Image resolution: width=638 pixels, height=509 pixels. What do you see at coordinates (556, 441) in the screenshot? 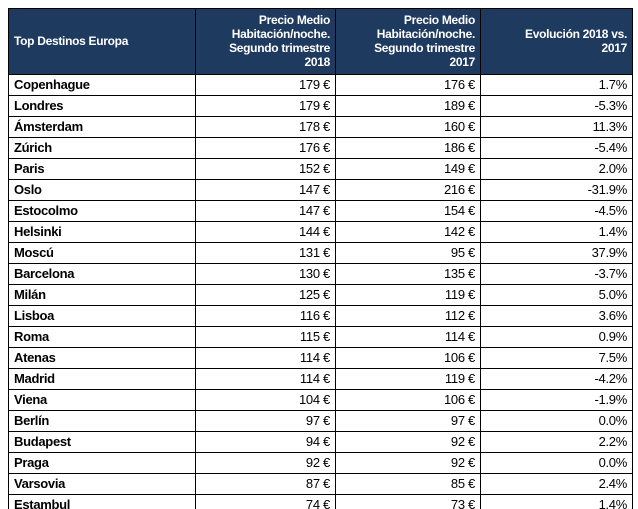
I see `evolution-cell: 2.2%` at bounding box center [556, 441].